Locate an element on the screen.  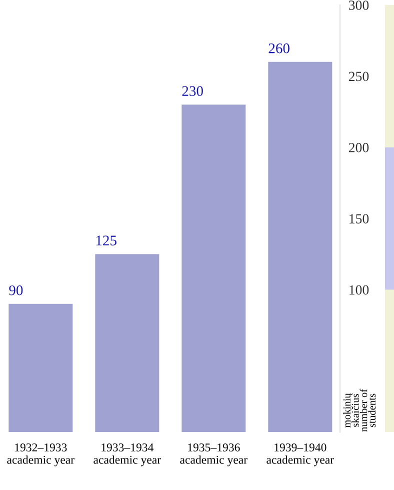
y-tick-label: 100 is located at coordinates (359, 290).